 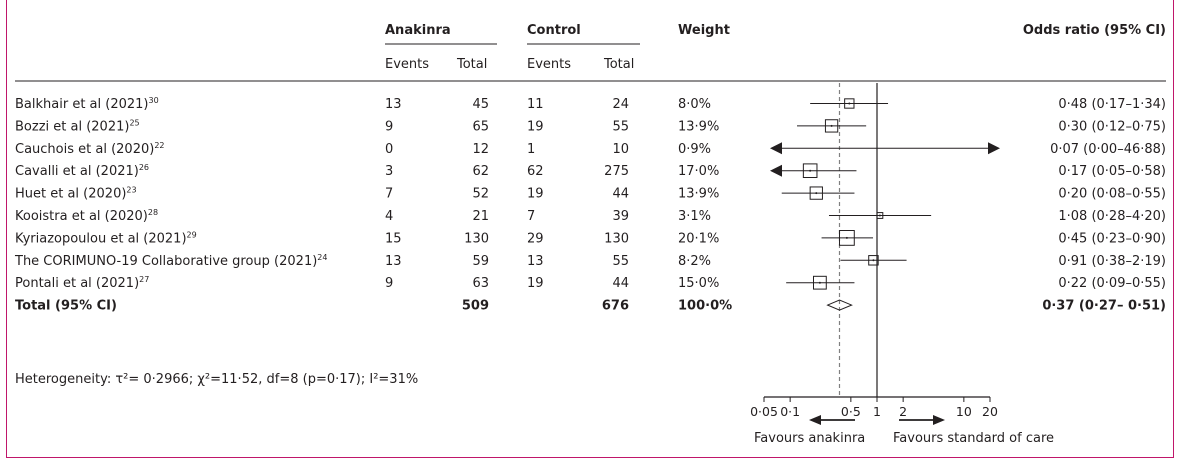 What do you see at coordinates (480, 283) in the screenshot?
I see `anakinra-total: 63` at bounding box center [480, 283].